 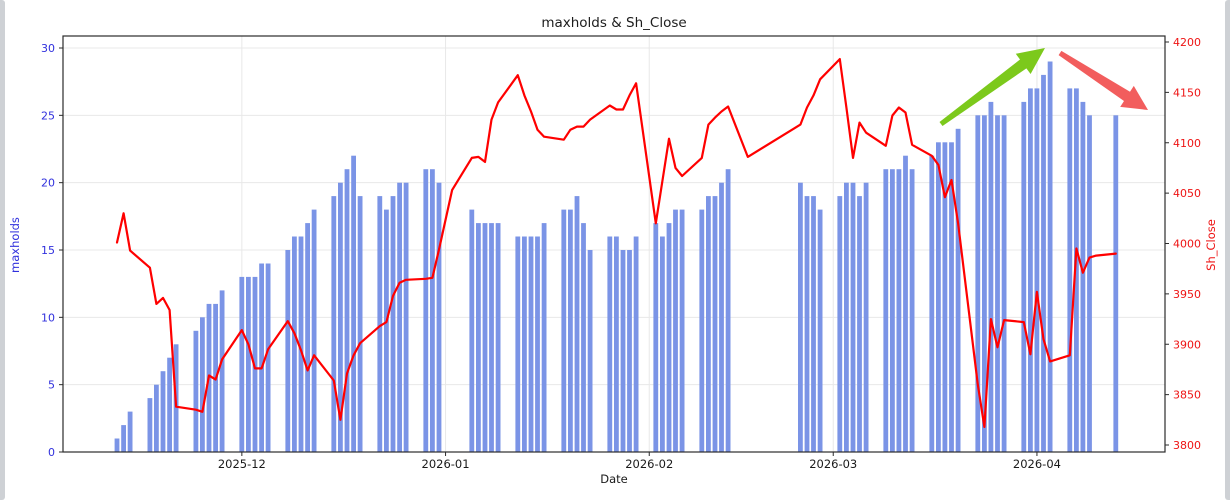 I want to click on y-right-tick-label: 3950, so click(x=1187, y=294).